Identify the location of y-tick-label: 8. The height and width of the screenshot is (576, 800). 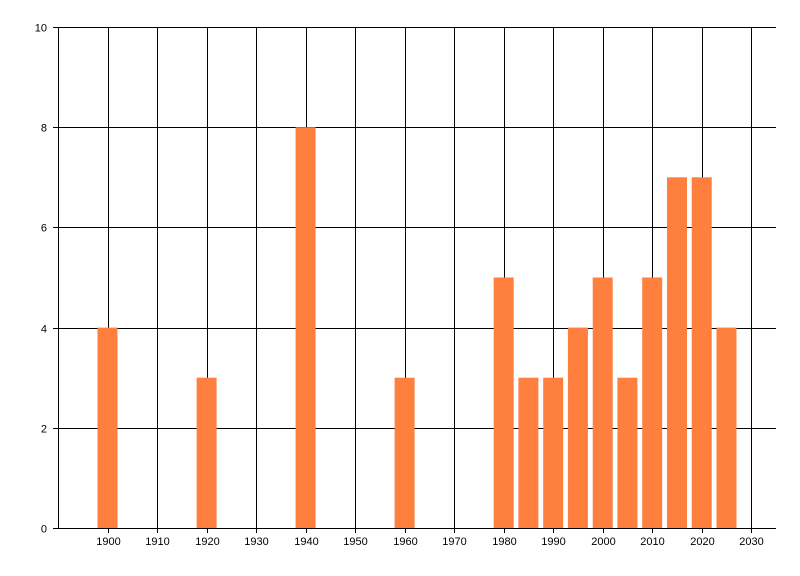
(44, 129).